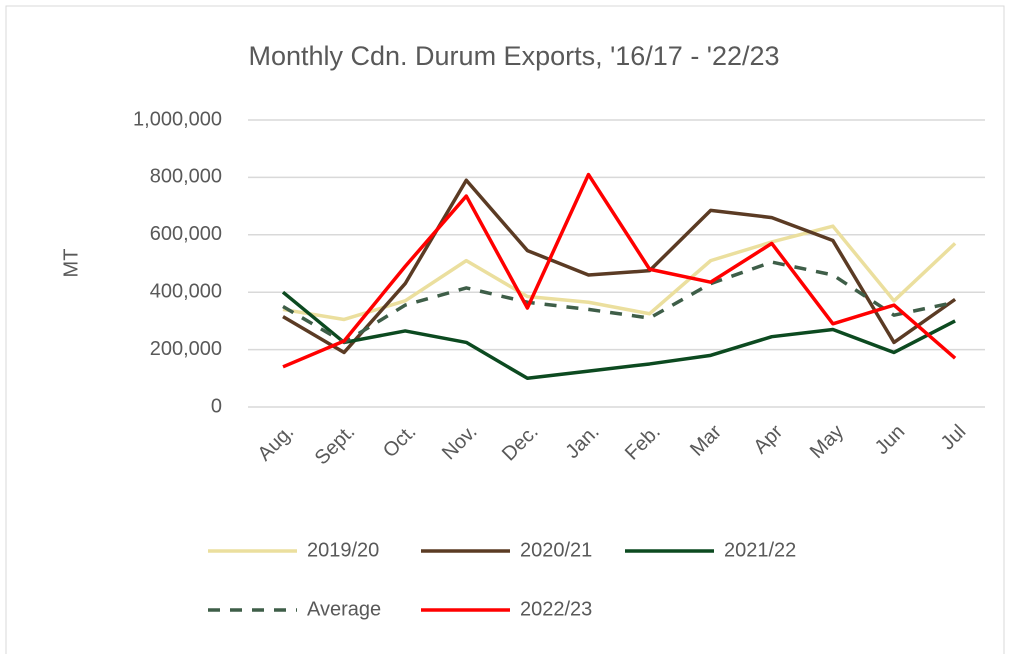 The width and height of the screenshot is (1009, 654). Describe the element at coordinates (556, 609) in the screenshot. I see `legend-label: 2022/23` at that location.